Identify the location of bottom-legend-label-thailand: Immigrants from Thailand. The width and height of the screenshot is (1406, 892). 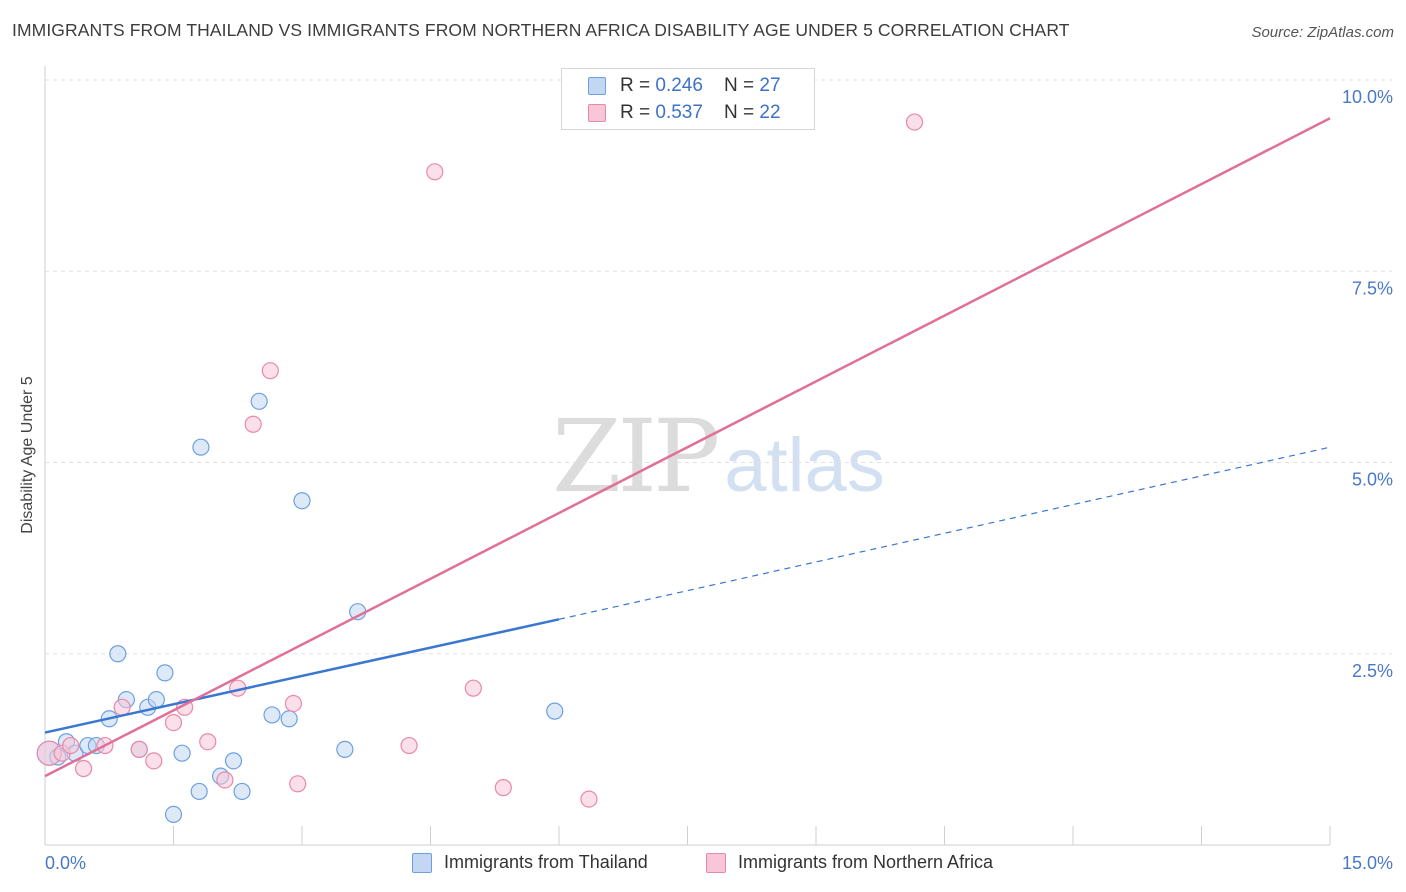
(546, 862).